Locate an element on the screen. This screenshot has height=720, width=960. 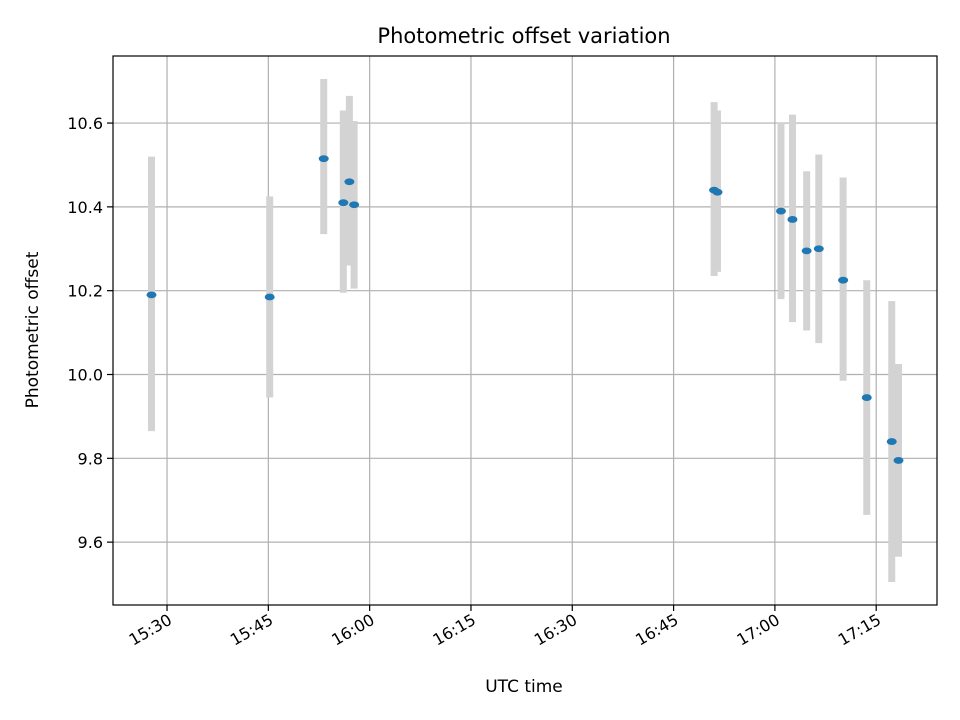
x-tick-label: 17:00 is located at coordinates (757, 630).